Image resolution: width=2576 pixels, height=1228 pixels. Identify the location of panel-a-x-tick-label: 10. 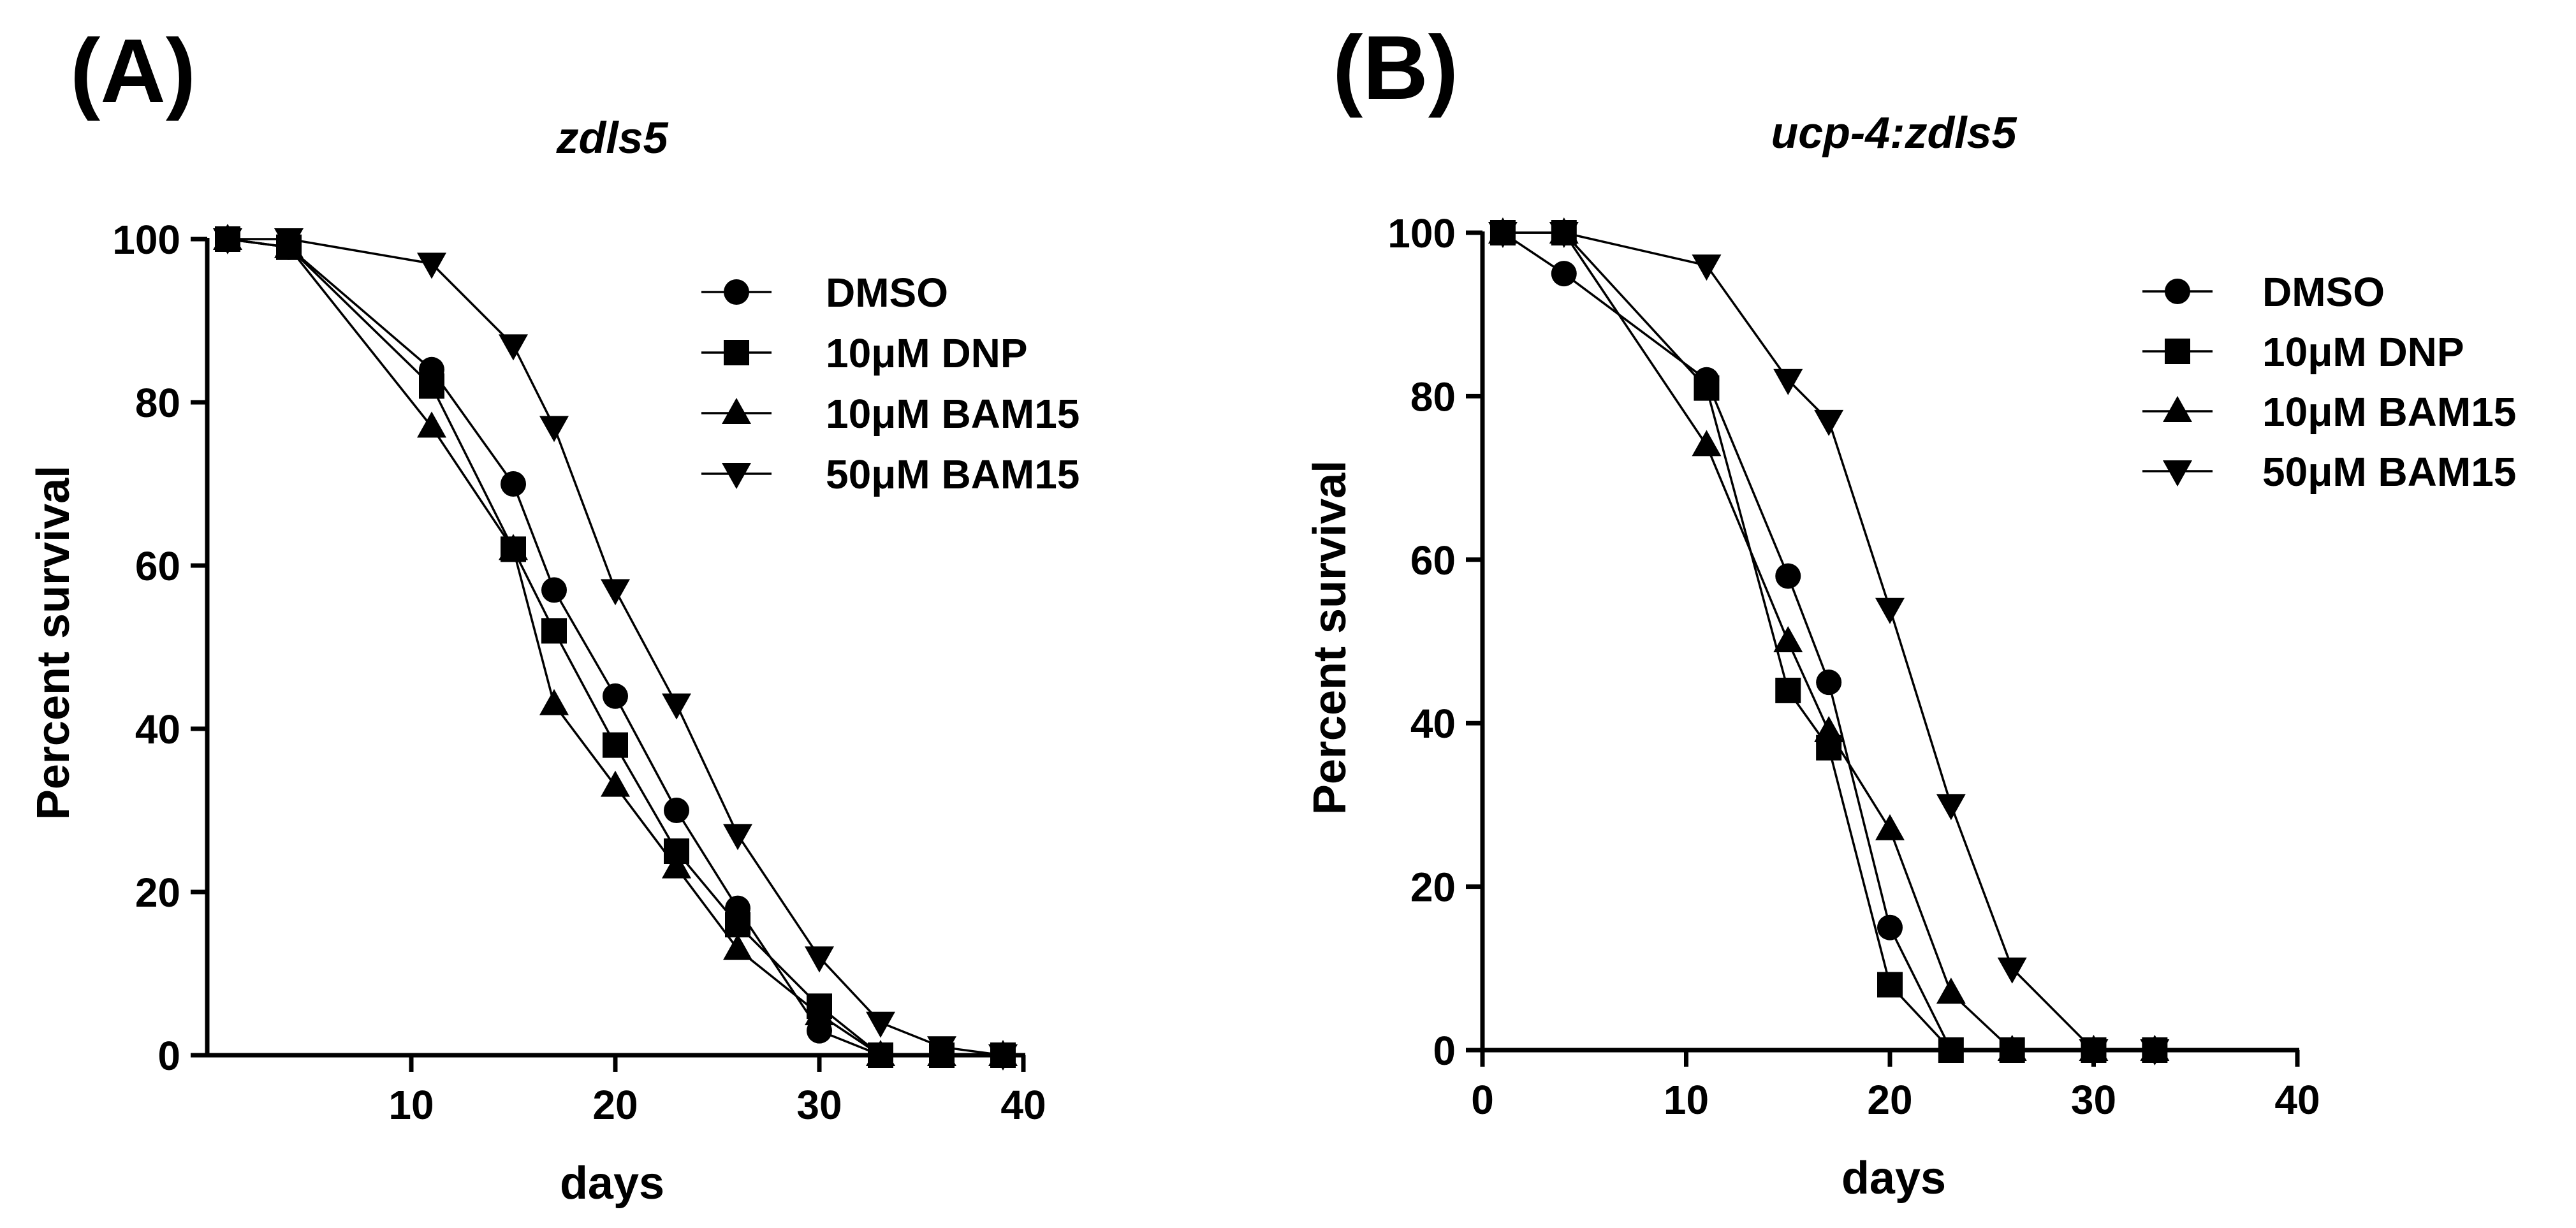
(411, 1105).